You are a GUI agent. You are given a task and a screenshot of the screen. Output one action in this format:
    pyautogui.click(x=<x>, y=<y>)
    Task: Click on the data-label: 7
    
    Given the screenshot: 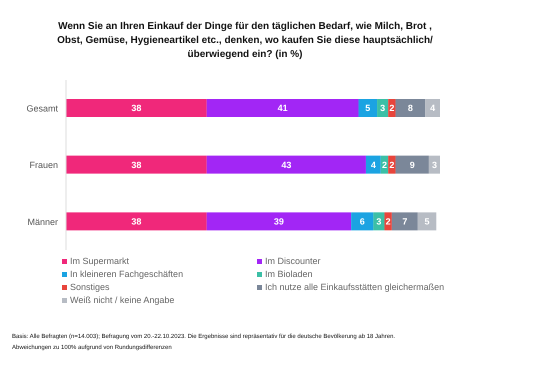 What is the action you would take?
    pyautogui.click(x=405, y=221)
    